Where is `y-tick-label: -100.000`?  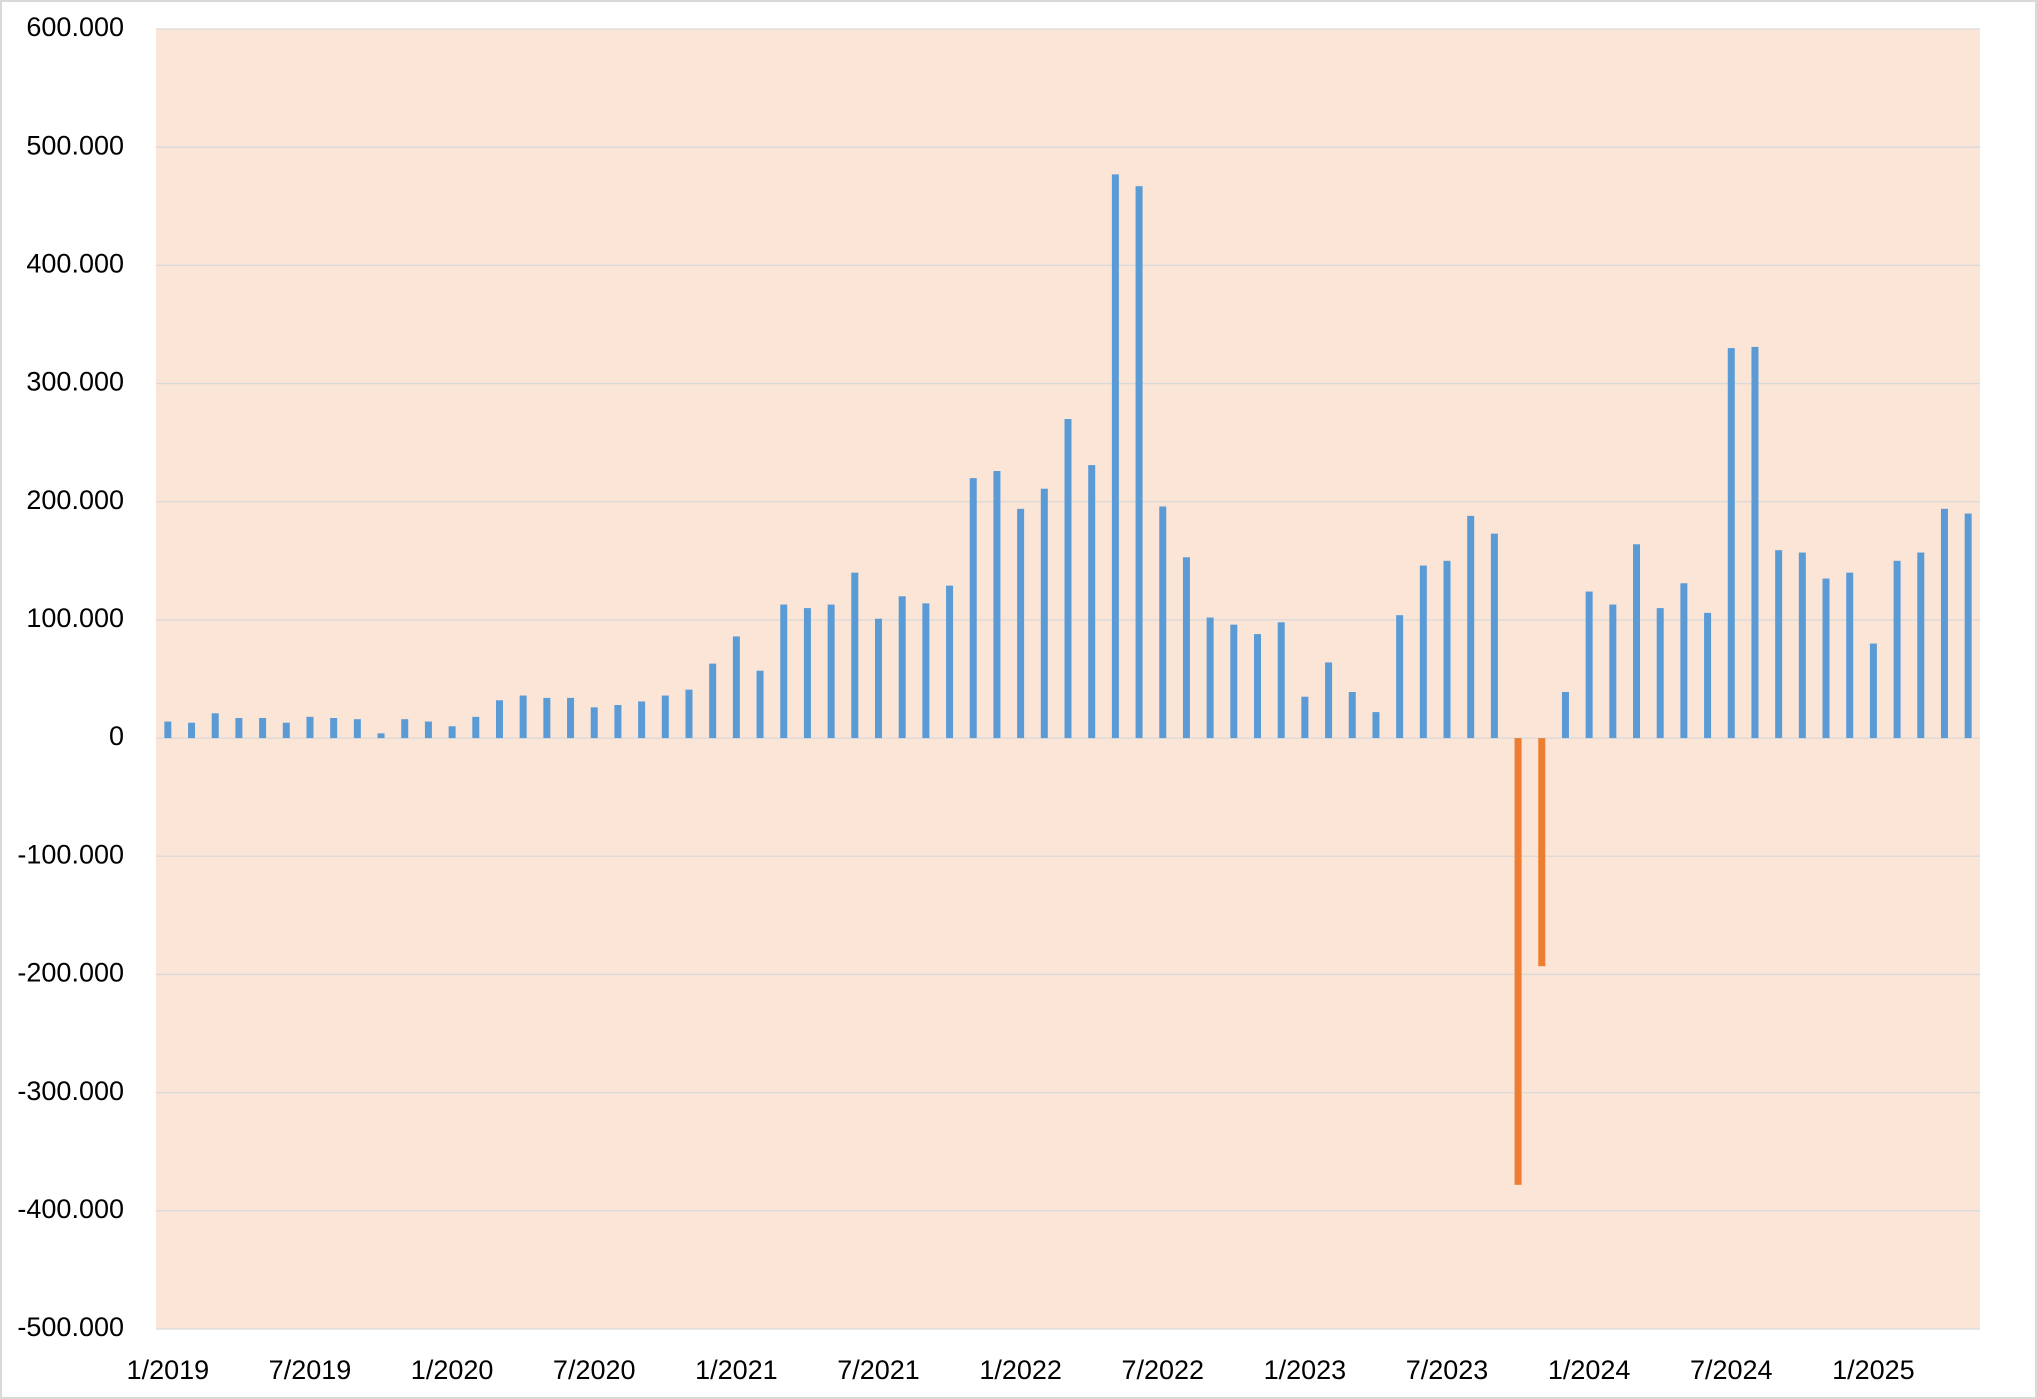 y-tick-label: -100.000 is located at coordinates (70, 854).